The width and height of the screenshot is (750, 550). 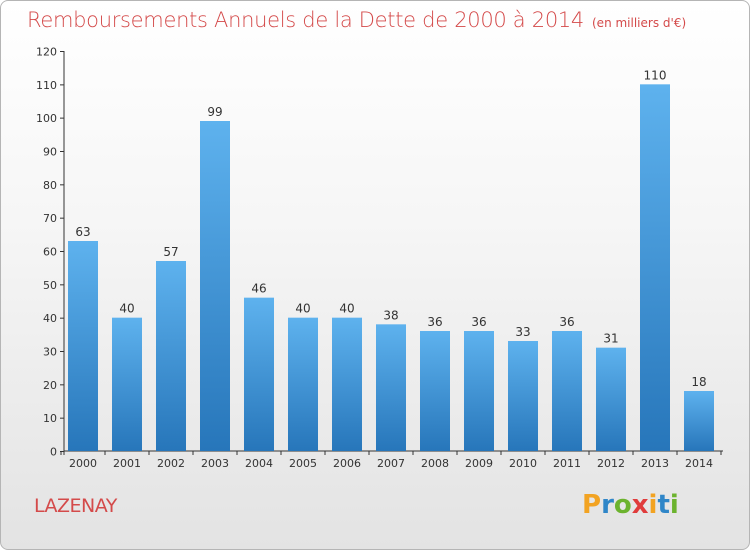 What do you see at coordinates (82, 232) in the screenshot?
I see `data-label: 63` at bounding box center [82, 232].